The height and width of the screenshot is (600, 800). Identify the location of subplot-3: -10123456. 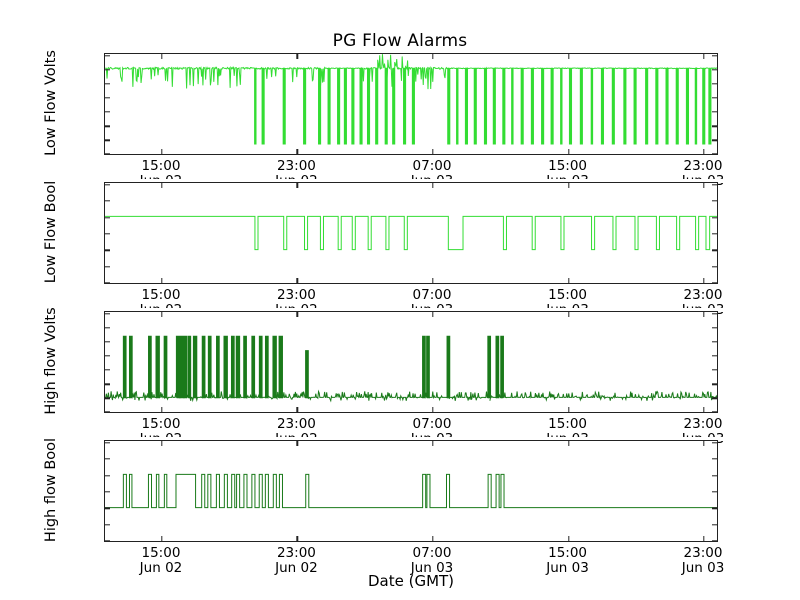
(411, 362).